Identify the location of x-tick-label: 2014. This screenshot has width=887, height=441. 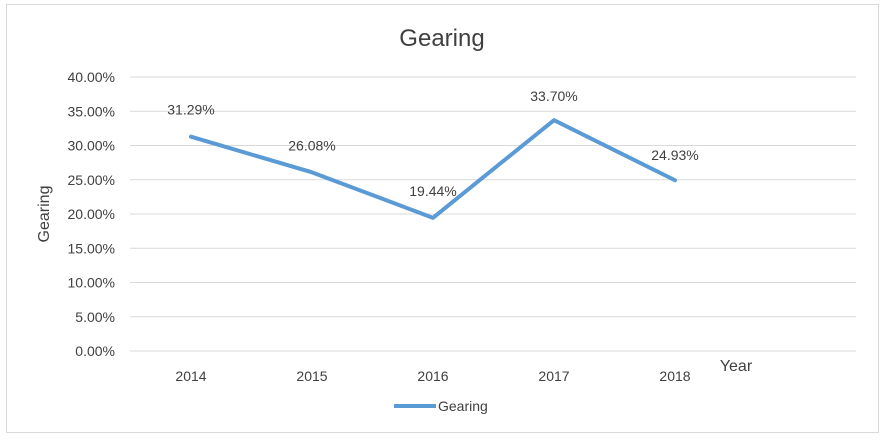
(190, 376).